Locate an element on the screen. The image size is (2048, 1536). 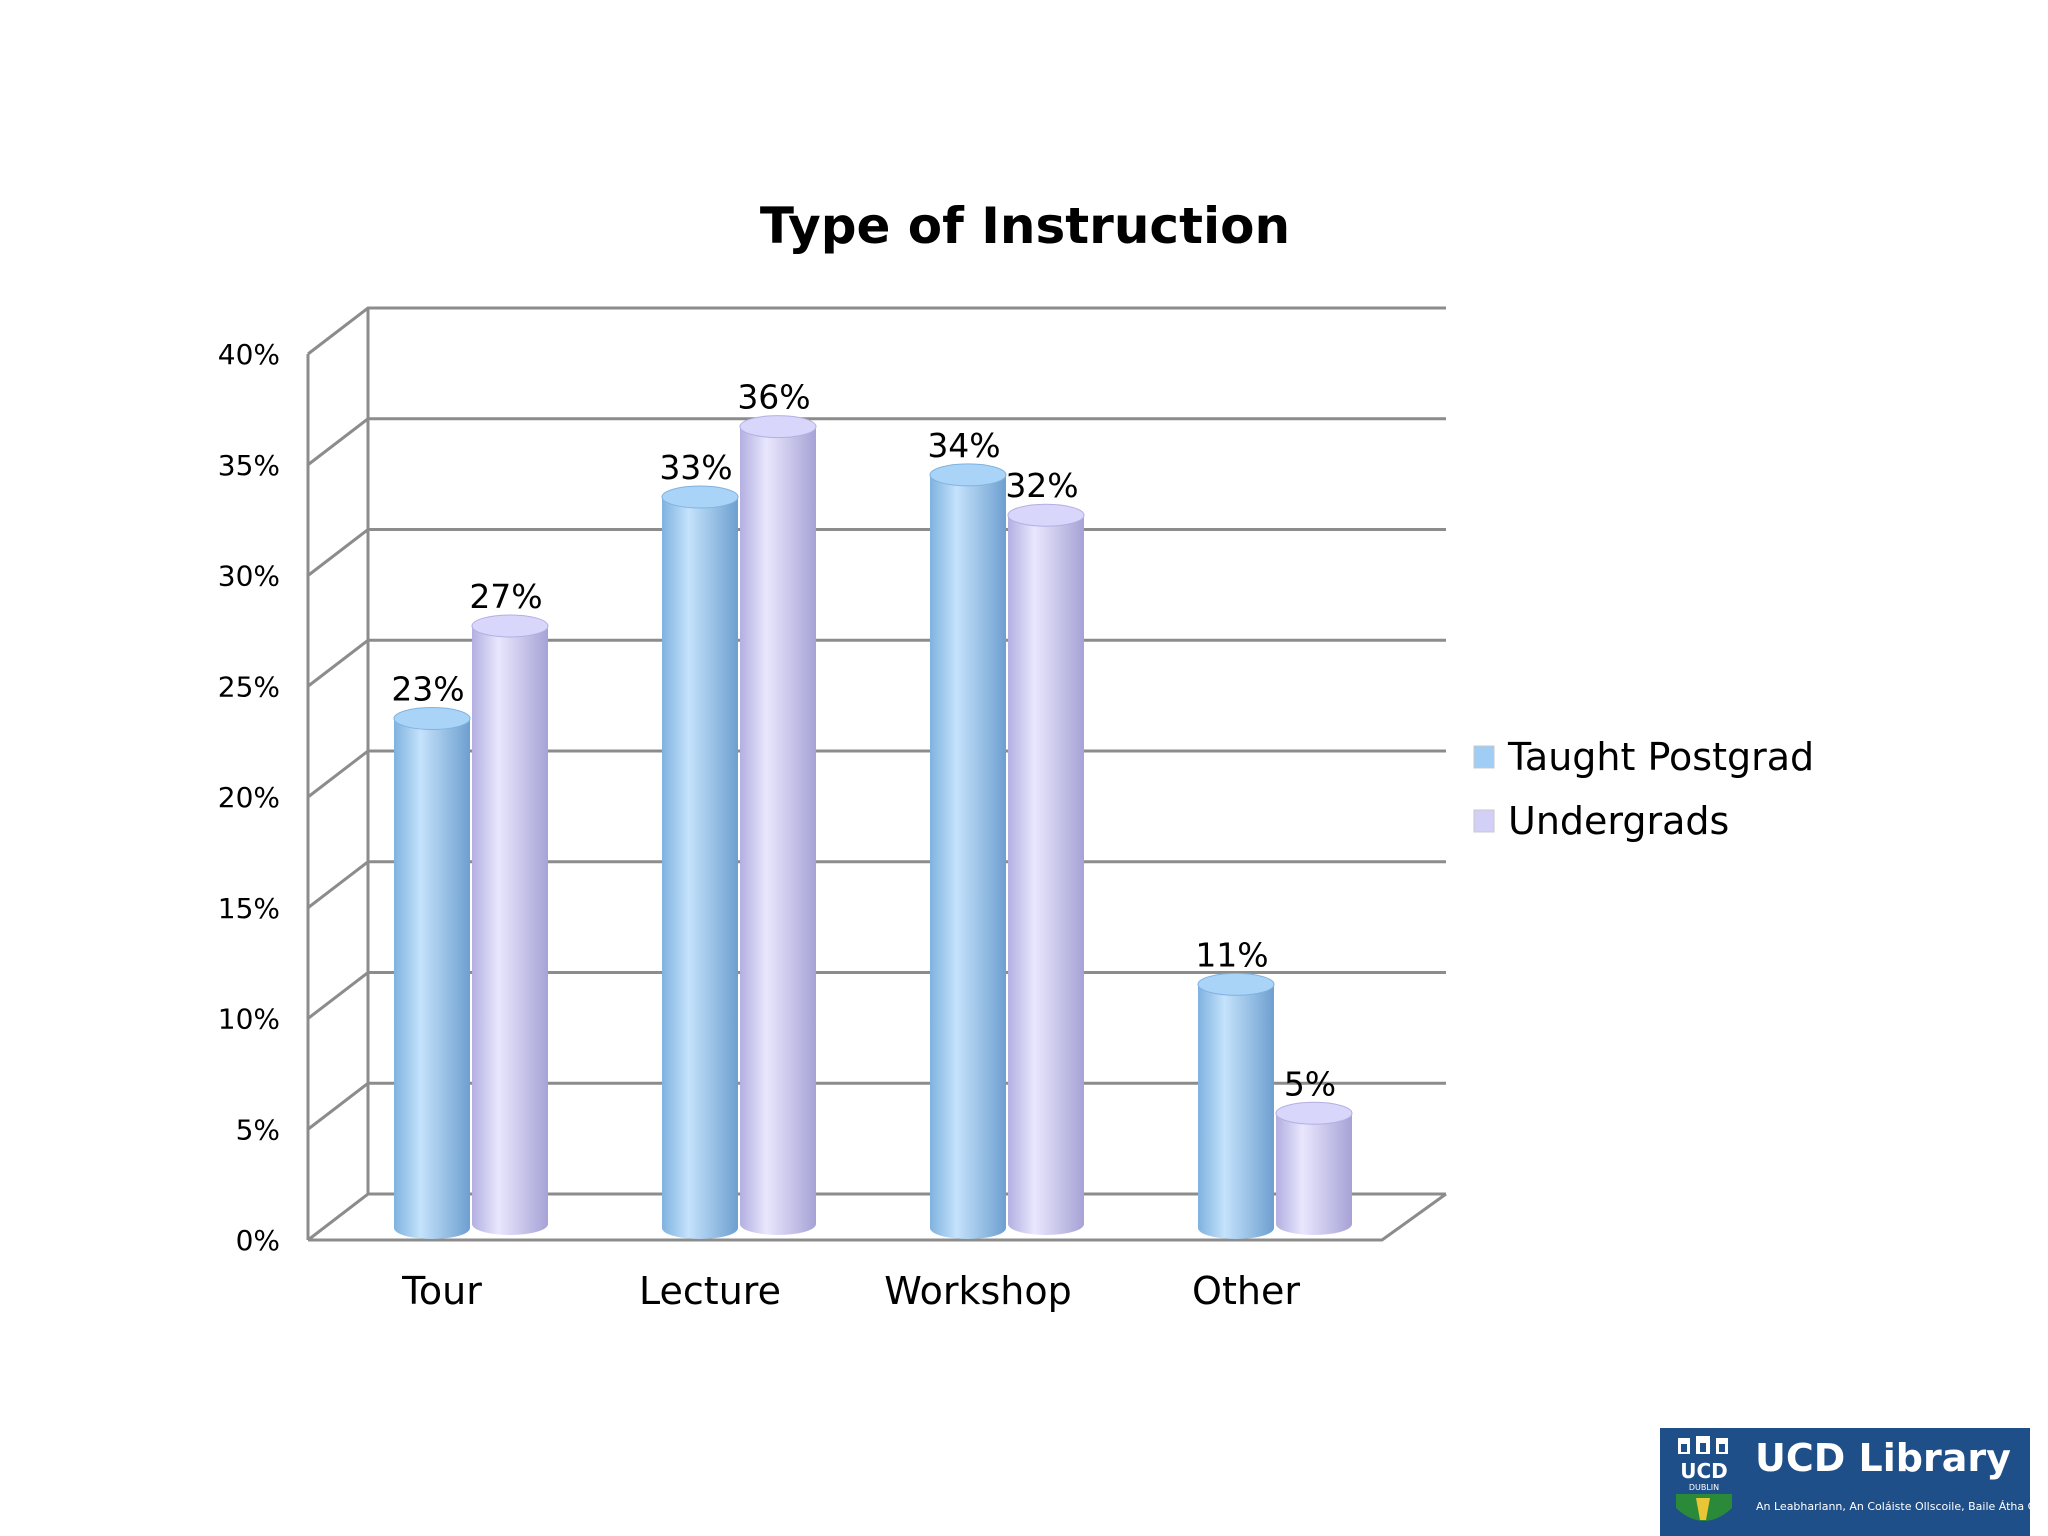
bar-lecture-undergrads is located at coordinates (778, 825).